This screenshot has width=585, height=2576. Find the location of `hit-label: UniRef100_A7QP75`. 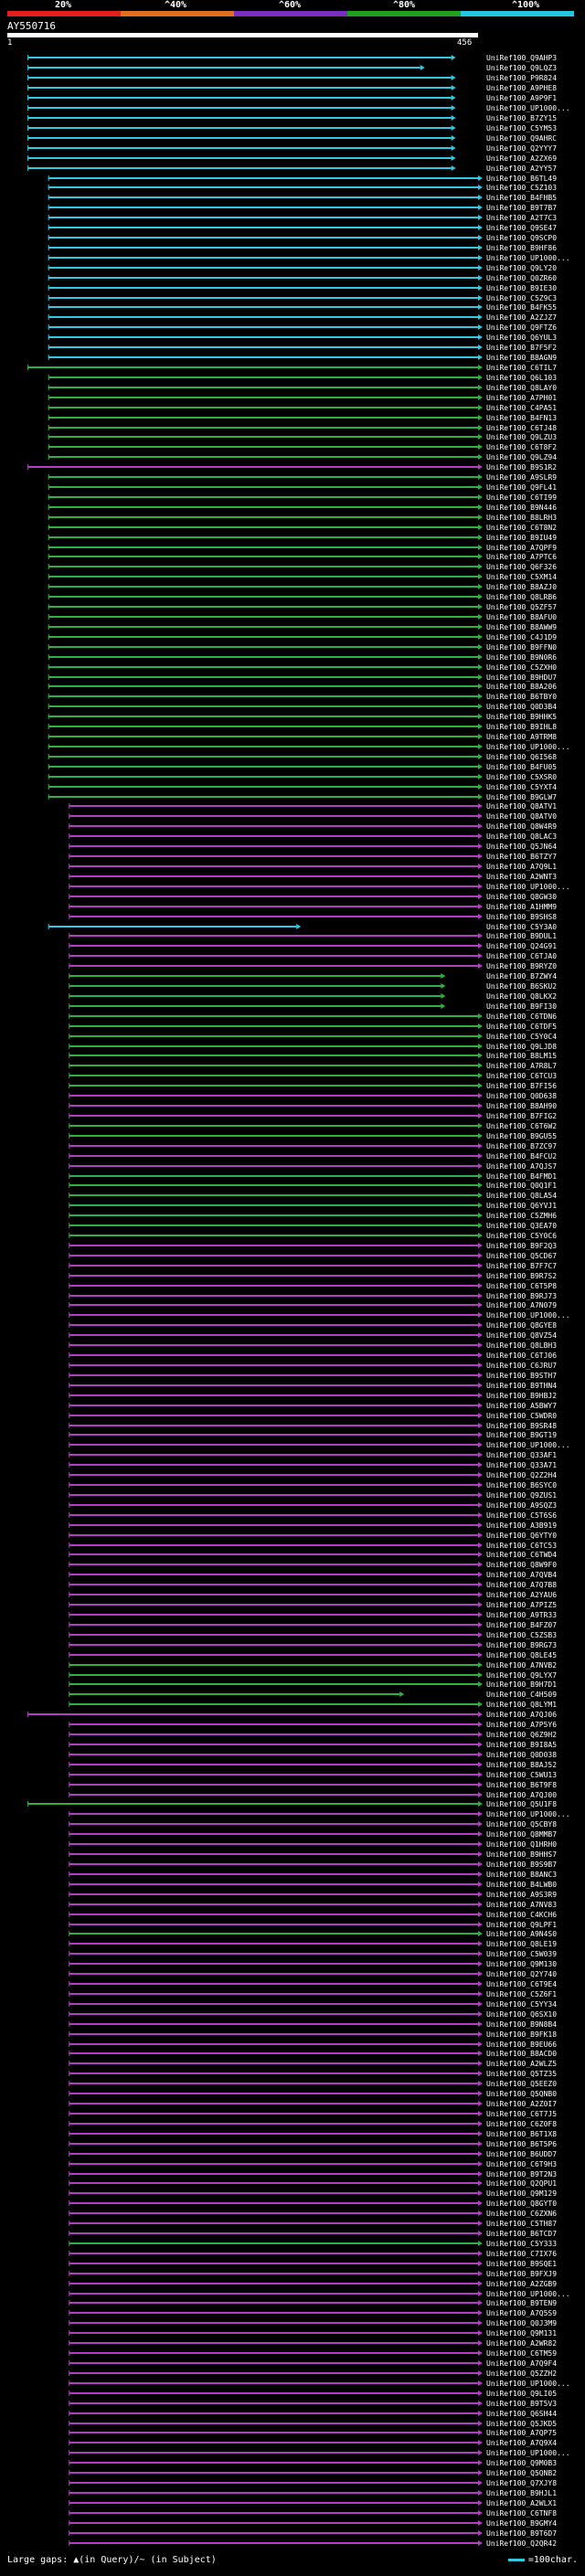

hit-label: UniRef100_A7QP75 is located at coordinates (521, 2433).